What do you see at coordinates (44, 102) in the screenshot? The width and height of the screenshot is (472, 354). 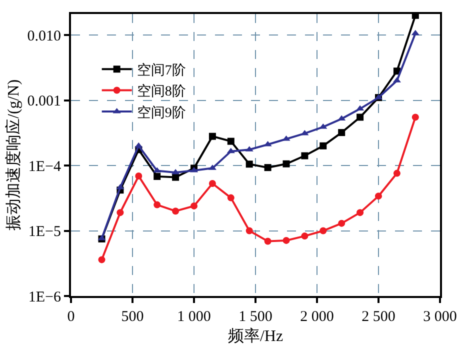 I see `y-tick-label: 0.001` at bounding box center [44, 102].